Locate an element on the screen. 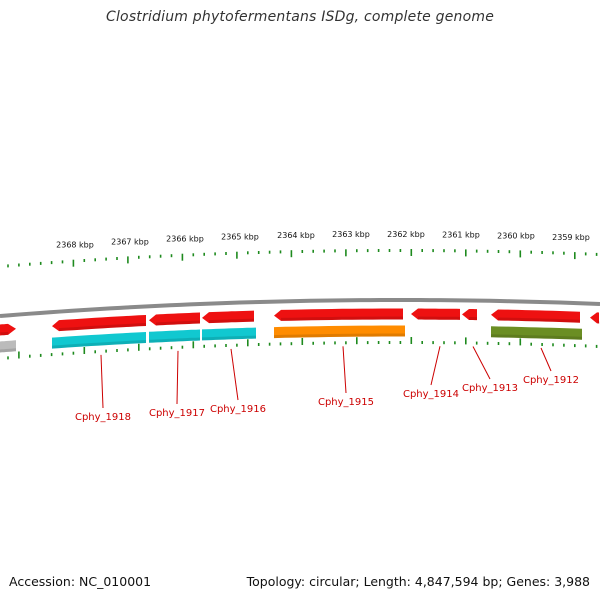  kbp-label: 2359 kbp is located at coordinates (571, 237).